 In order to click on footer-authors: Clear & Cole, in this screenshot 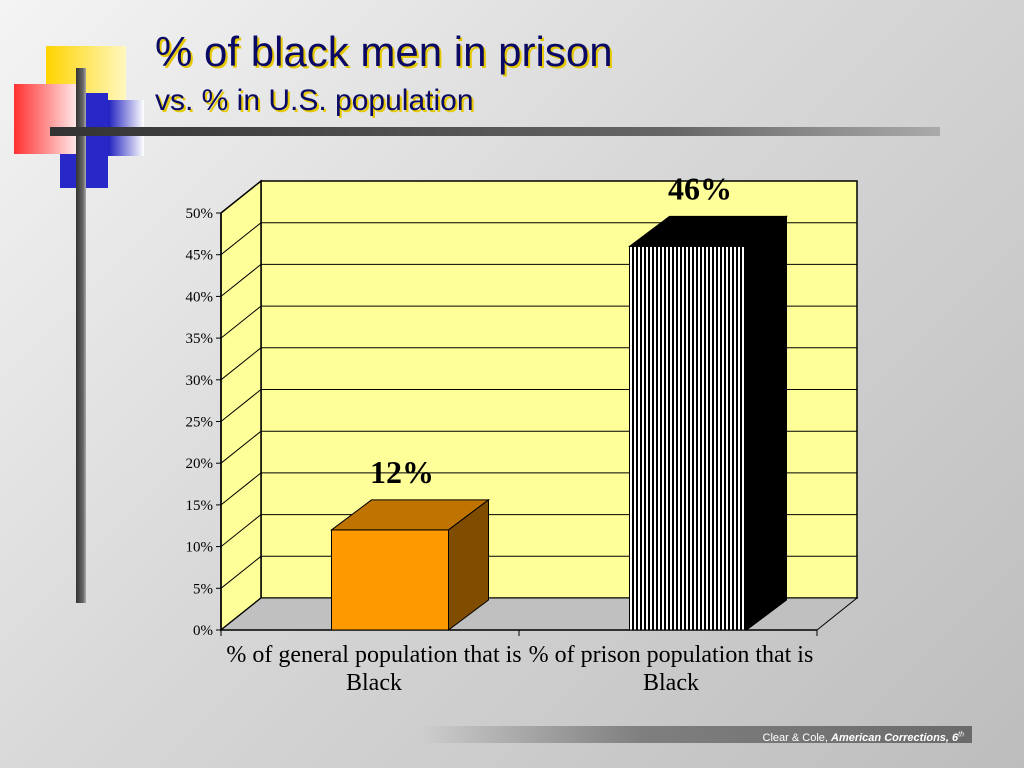, I will do `click(795, 737)`.